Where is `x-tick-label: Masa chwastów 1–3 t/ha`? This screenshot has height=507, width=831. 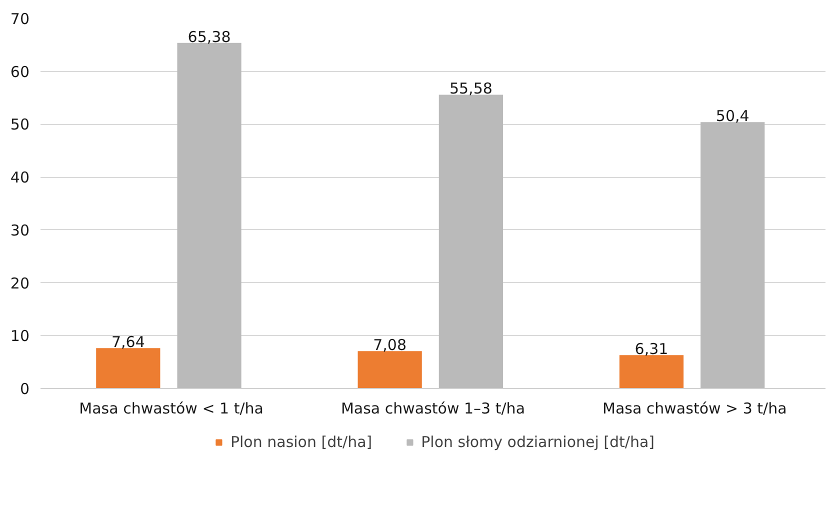 x-tick-label: Masa chwastów 1–3 t/ha is located at coordinates (433, 409).